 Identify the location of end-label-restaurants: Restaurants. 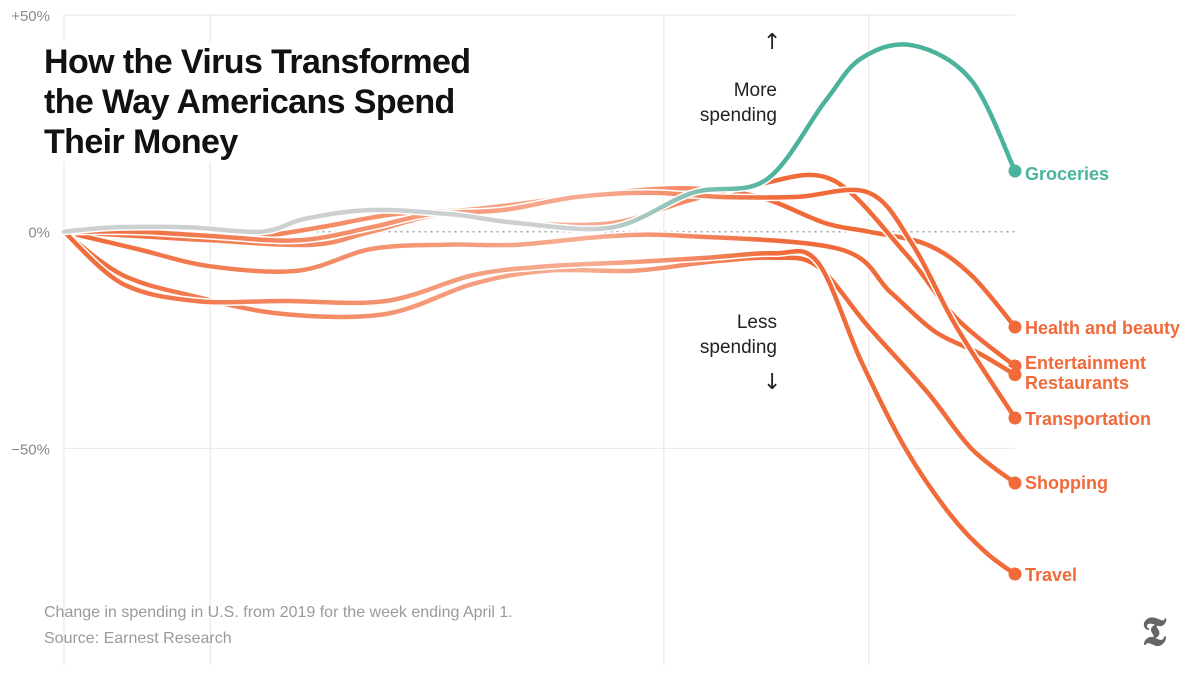
(1077, 383).